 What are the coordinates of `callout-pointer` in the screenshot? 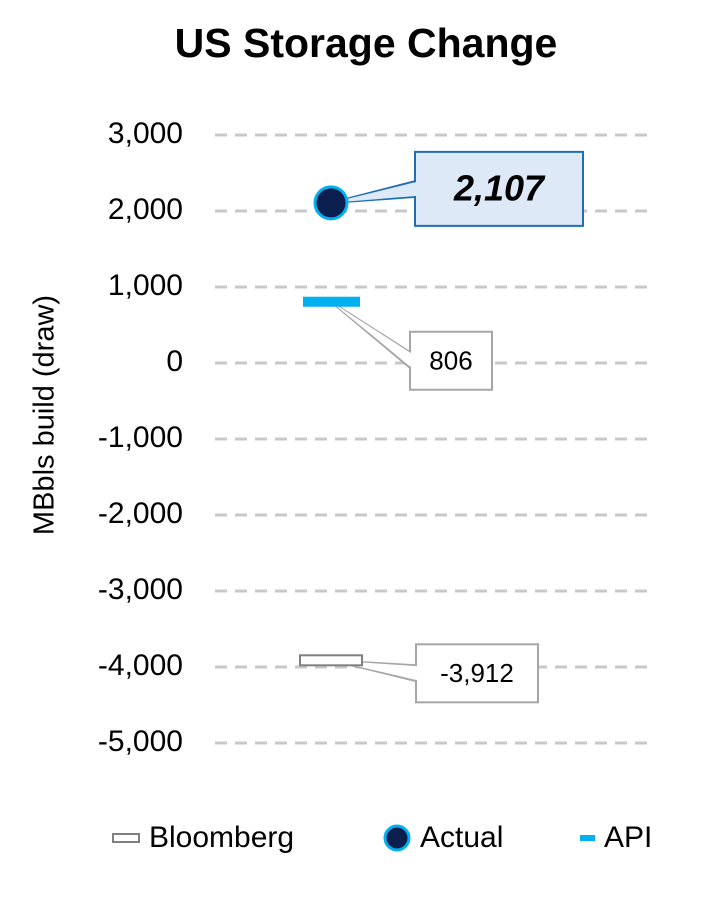 It's located at (371, 335).